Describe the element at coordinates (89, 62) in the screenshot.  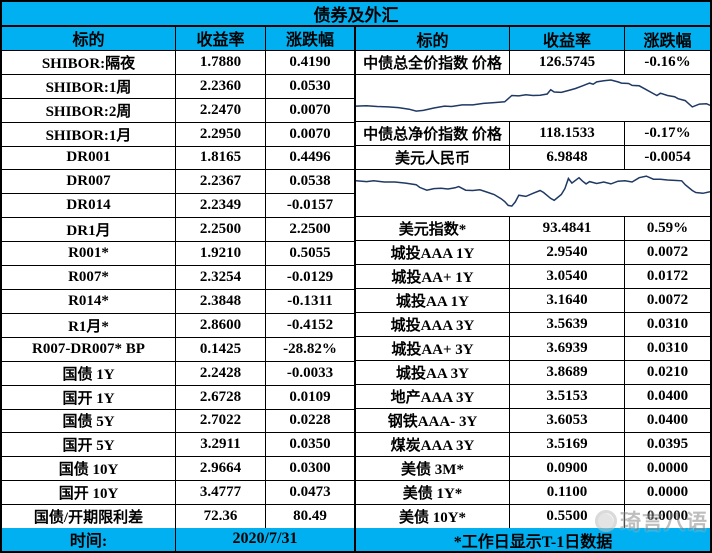
I see `row-label: SHIBOR:隔夜` at that location.